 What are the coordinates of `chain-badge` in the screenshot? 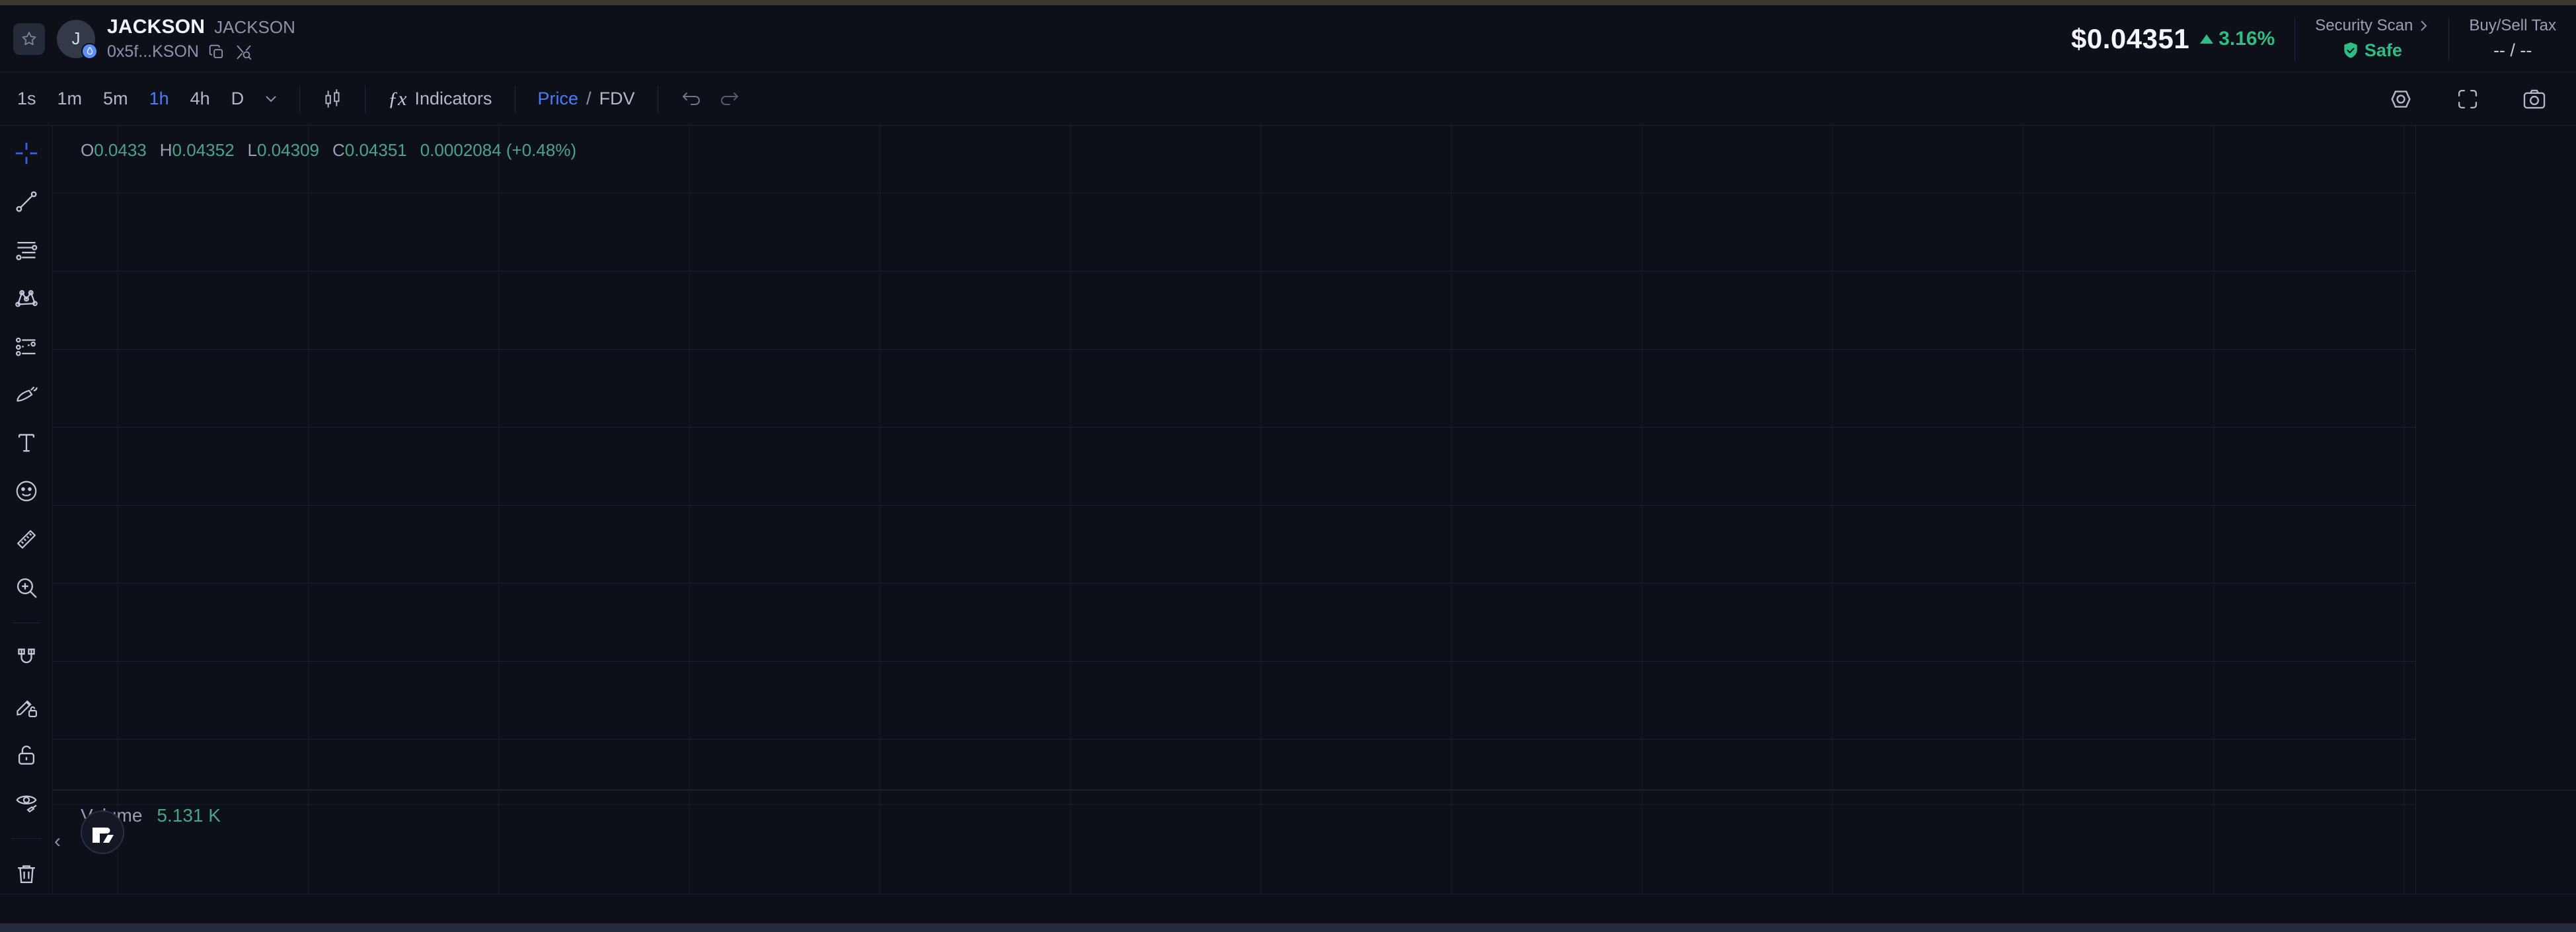 It's located at (90, 50).